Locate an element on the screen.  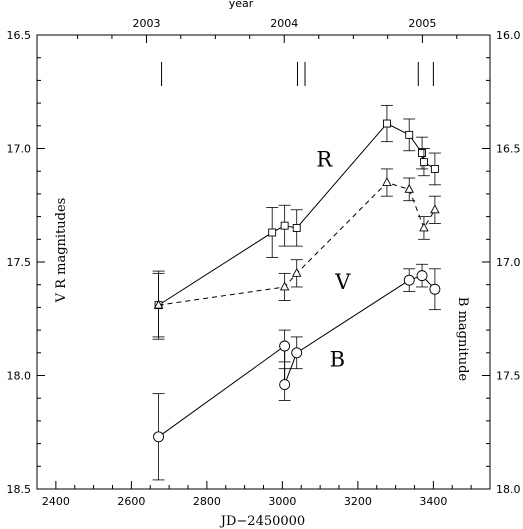
series-label-r: R is located at coordinates (324, 160).